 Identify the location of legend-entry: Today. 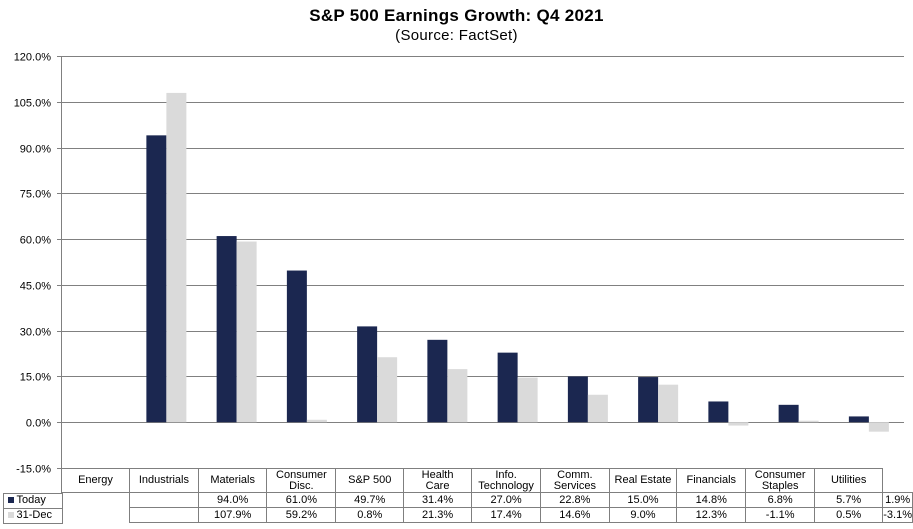
(32, 501).